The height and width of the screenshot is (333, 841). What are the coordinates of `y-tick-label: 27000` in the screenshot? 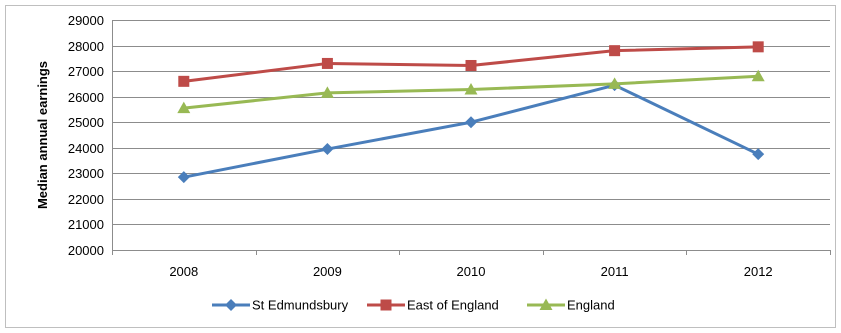 It's located at (86, 71).